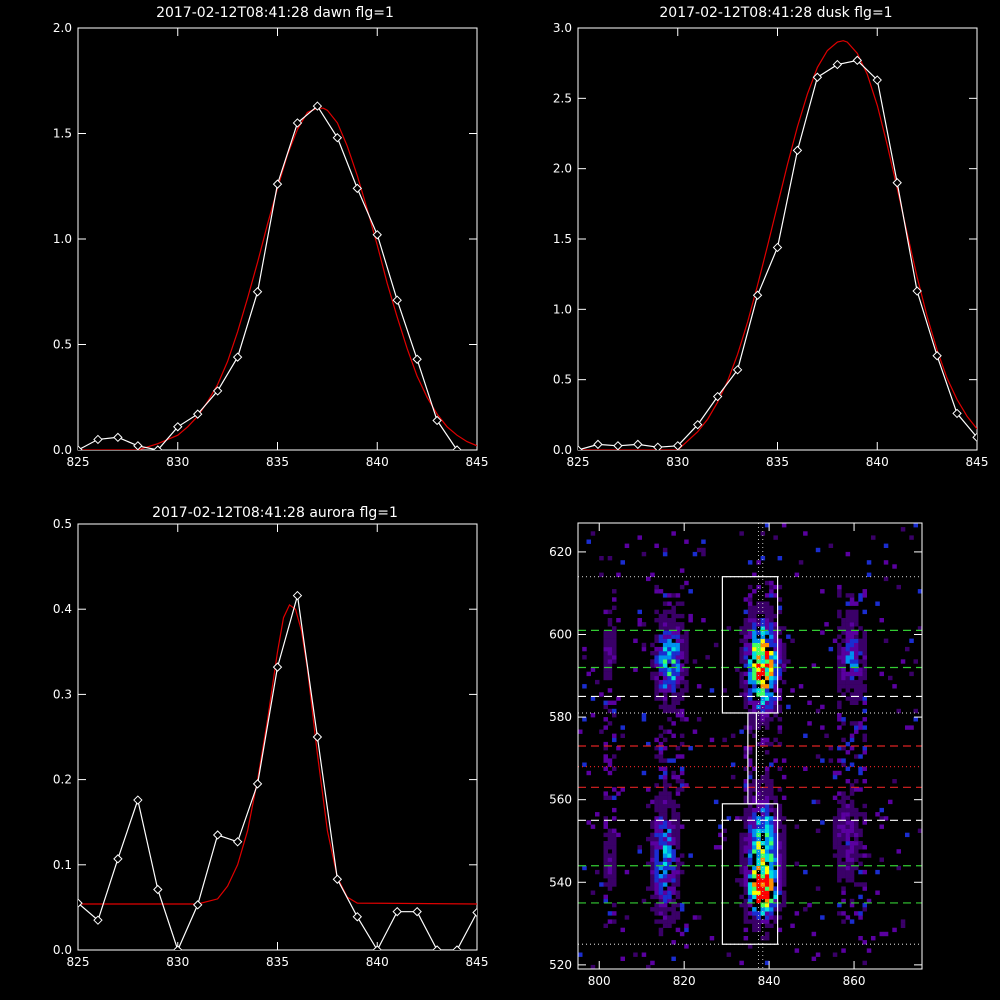 This screenshot has height=1000, width=1000. What do you see at coordinates (562, 239) in the screenshot?
I see `y-tick-label-dusk: 1.5` at bounding box center [562, 239].